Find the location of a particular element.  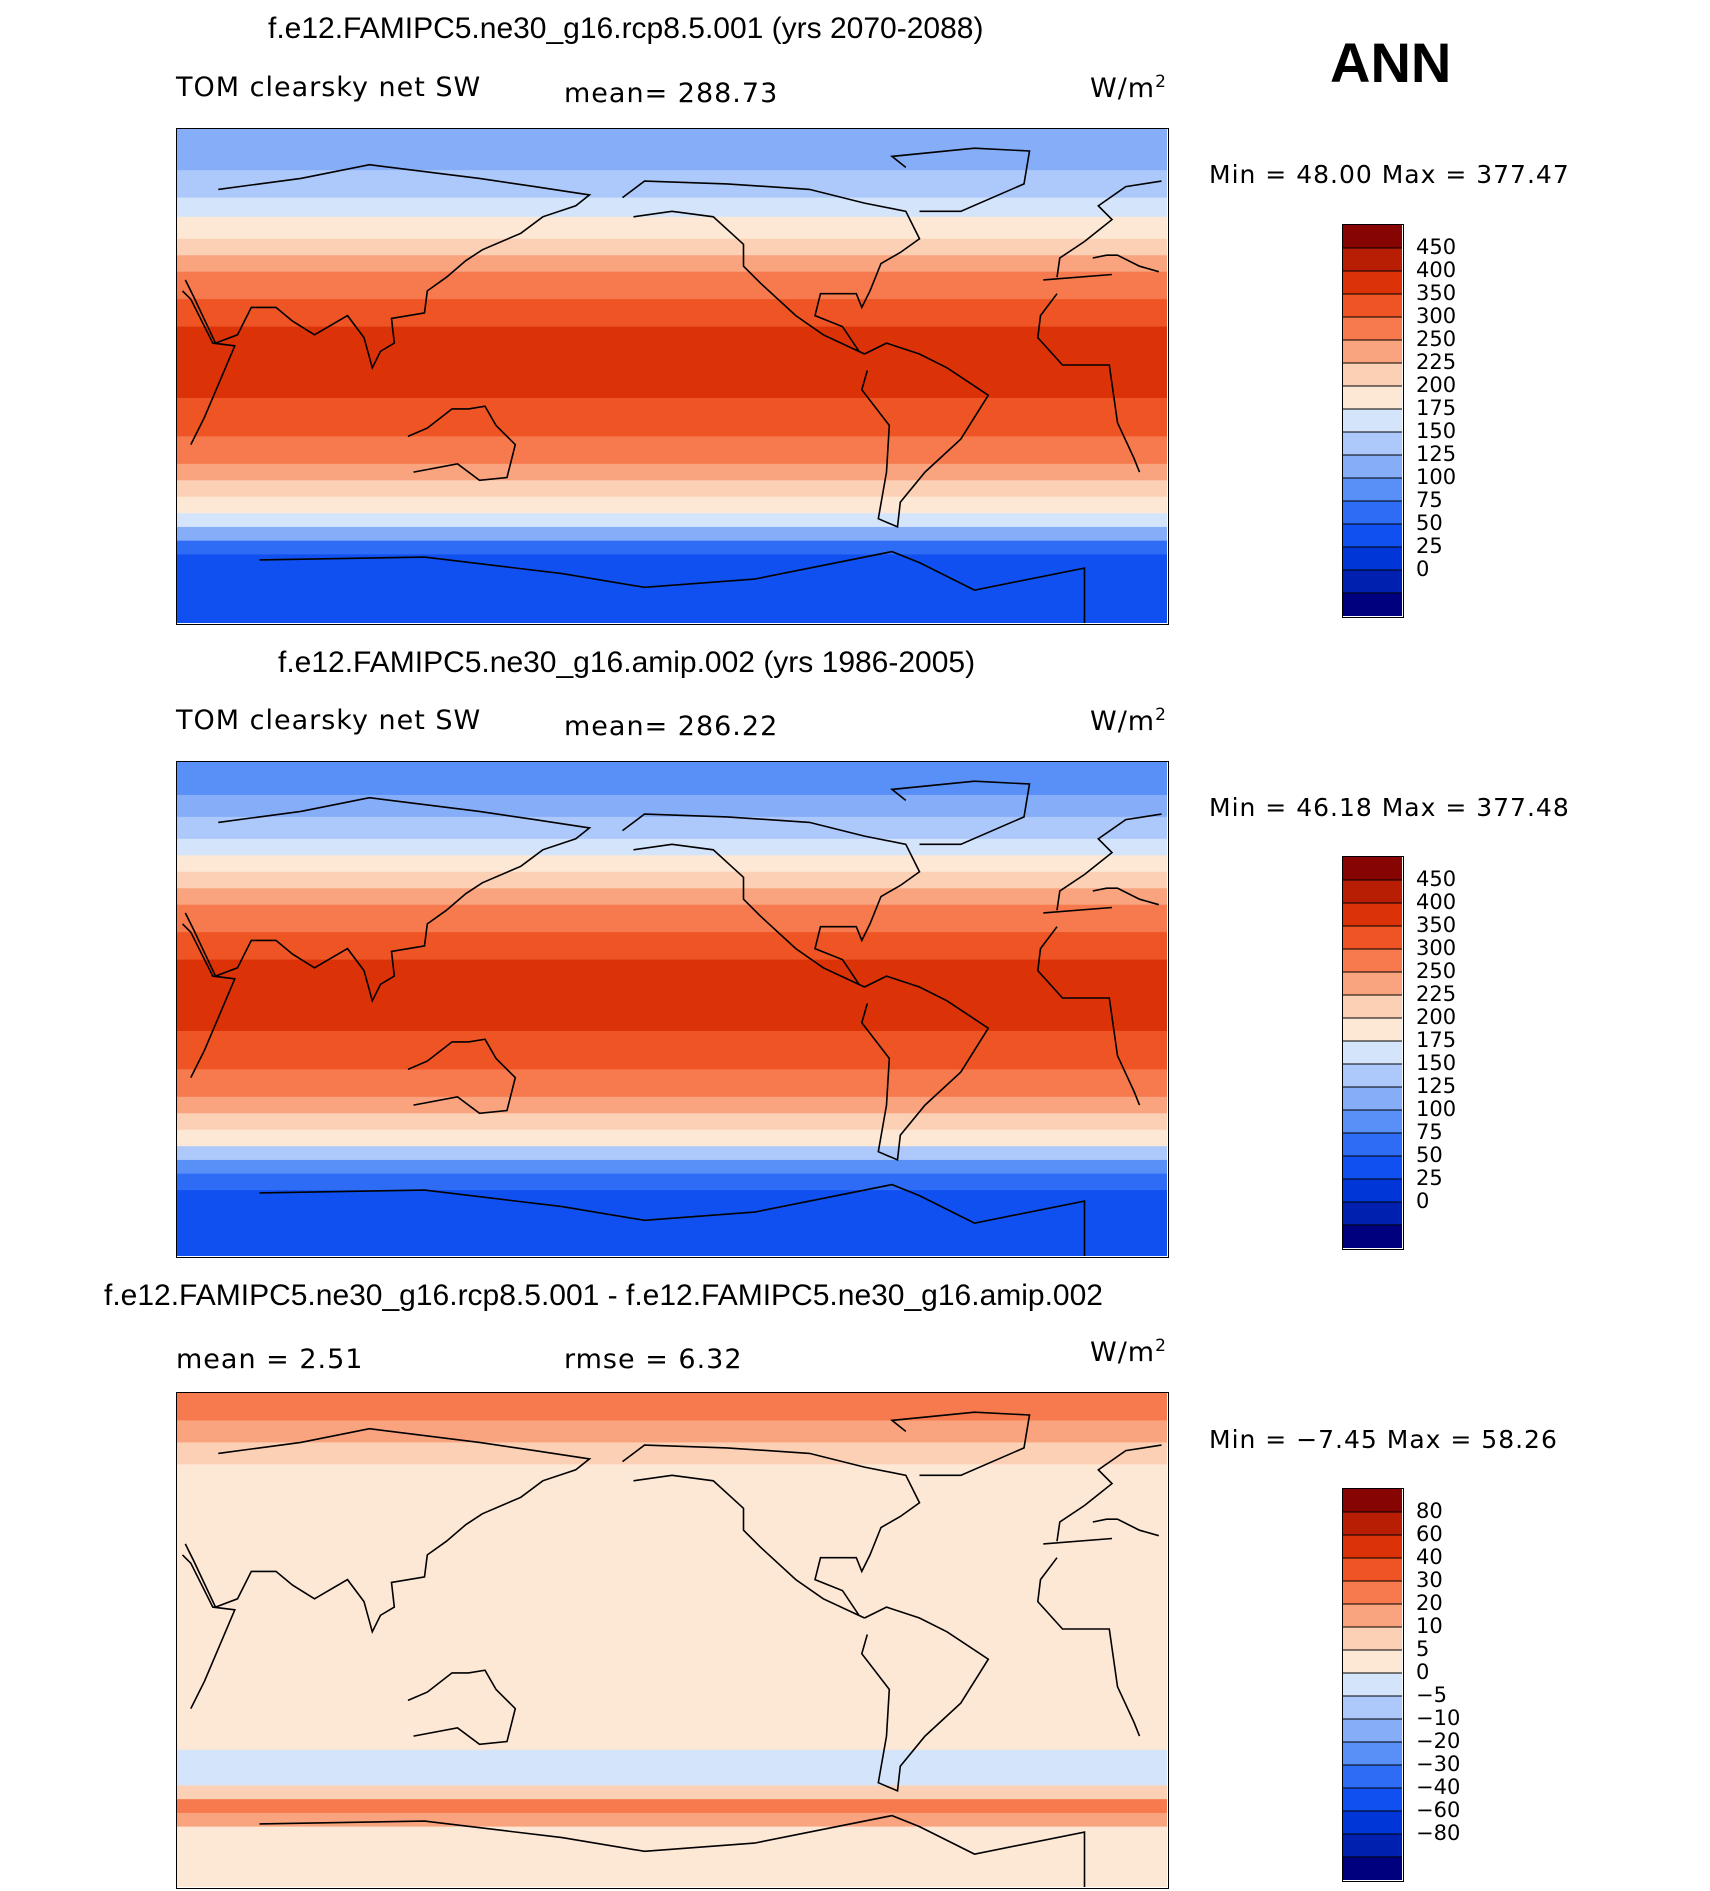

colorbar-tick-label: 225 is located at coordinates (1436, 362).